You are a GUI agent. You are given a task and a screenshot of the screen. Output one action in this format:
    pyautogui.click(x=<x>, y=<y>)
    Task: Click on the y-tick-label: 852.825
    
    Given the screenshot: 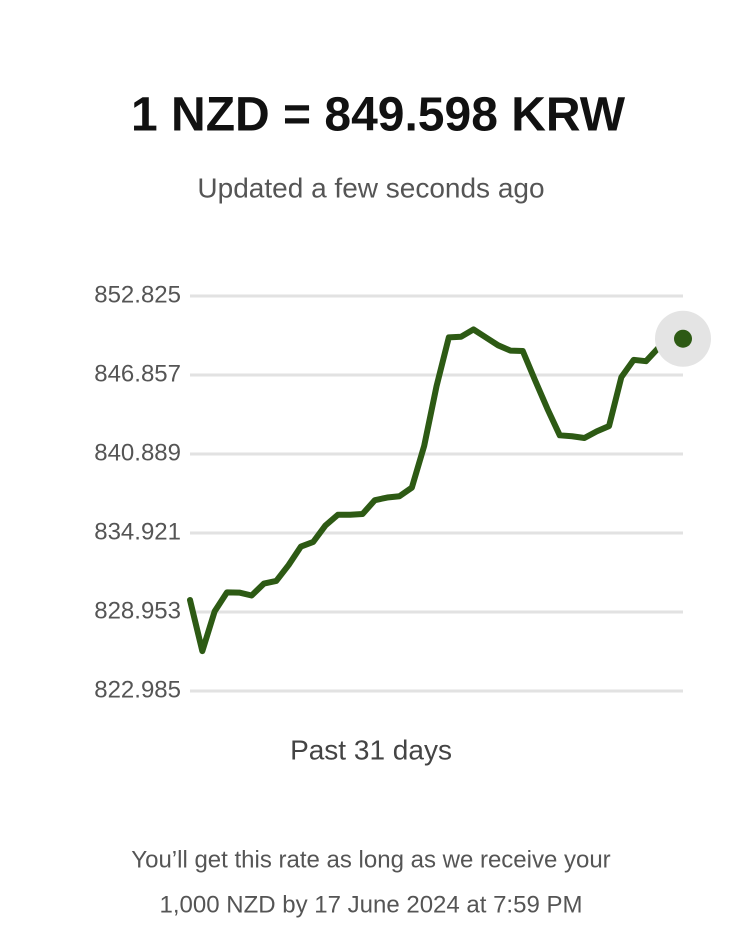 What is the action you would take?
    pyautogui.click(x=137, y=294)
    